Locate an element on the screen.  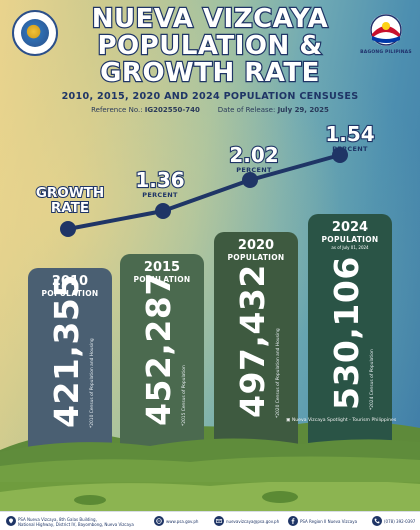
growth-point-2024 is located at coordinates (340, 155).